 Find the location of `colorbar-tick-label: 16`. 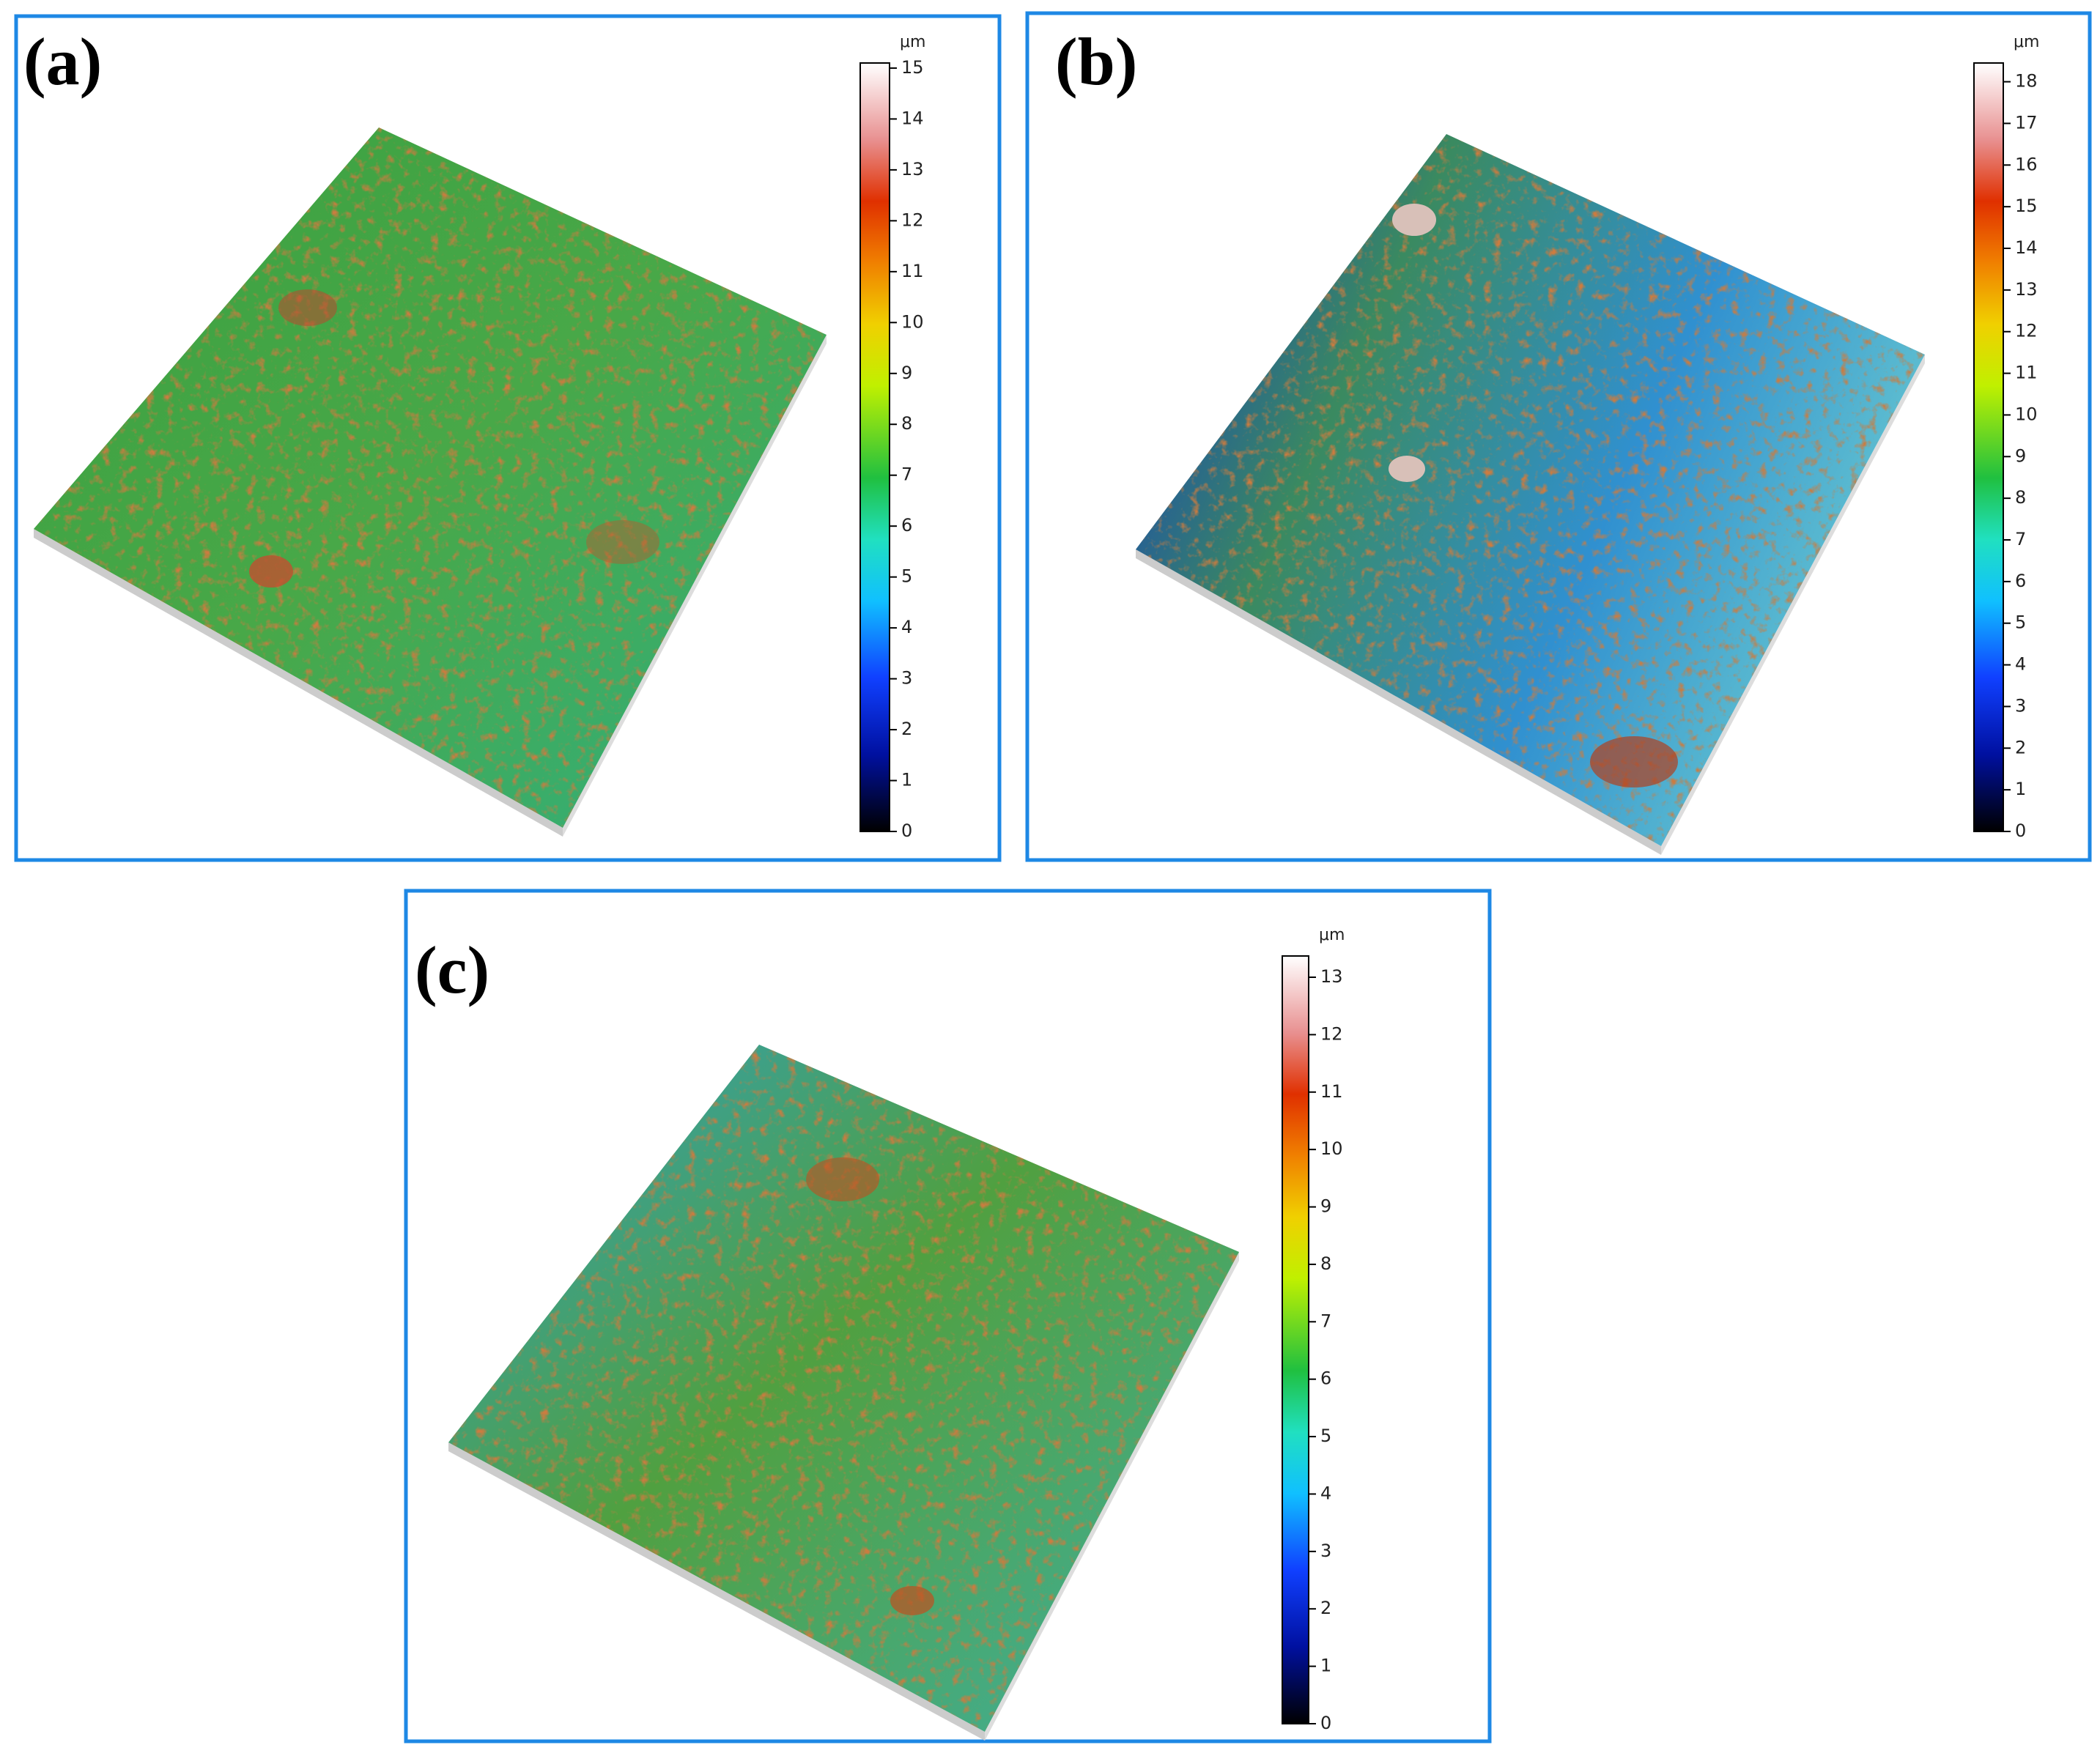

colorbar-tick-label: 16 is located at coordinates (2026, 164).